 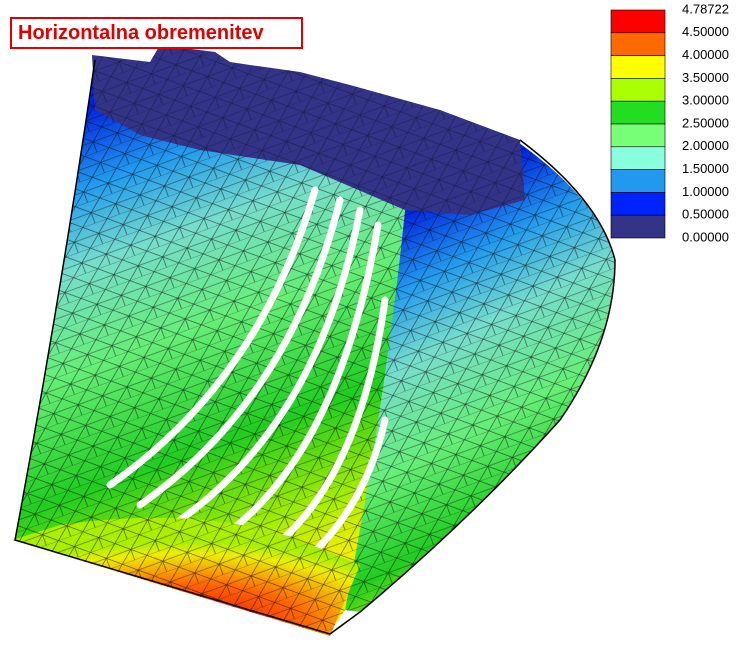 I want to click on legend-label: 2.50000, so click(x=705, y=122).